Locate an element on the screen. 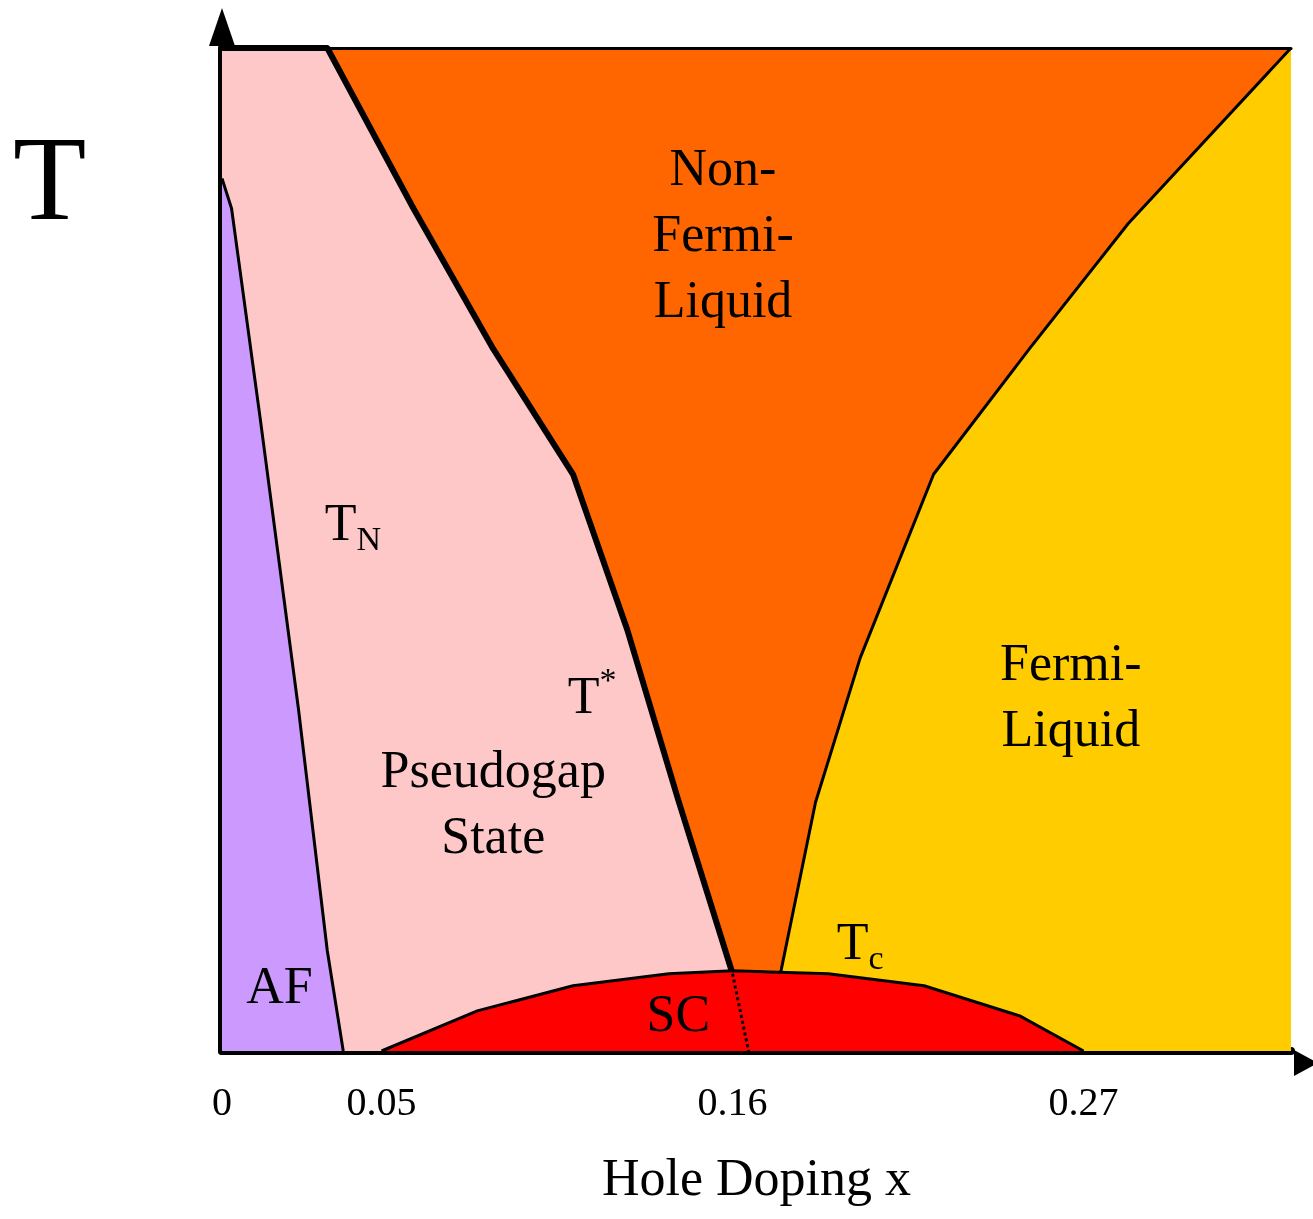  annotation: Fermi- Liquid is located at coordinates (1071, 696).